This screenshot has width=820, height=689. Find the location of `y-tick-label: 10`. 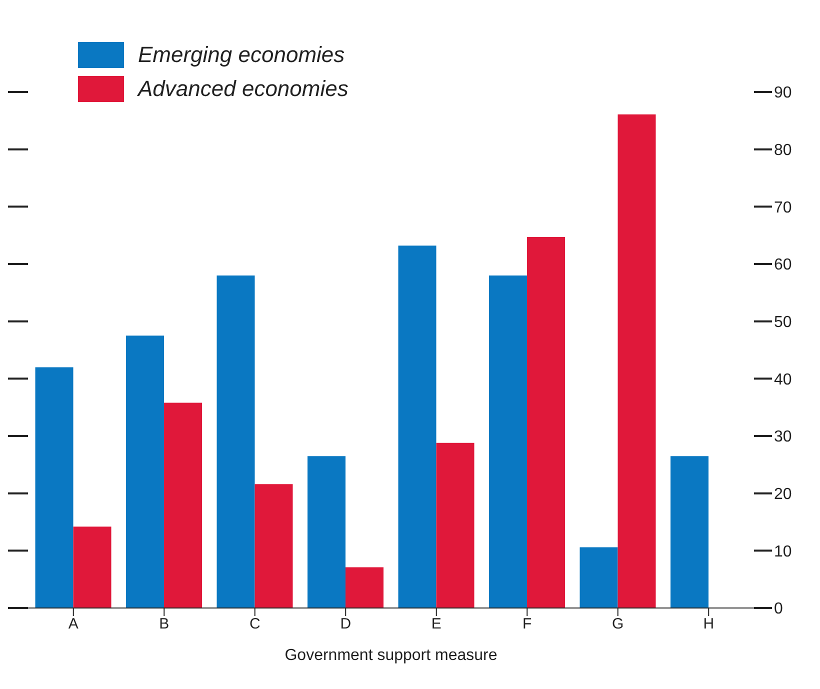

y-tick-label: 10 is located at coordinates (783, 551).